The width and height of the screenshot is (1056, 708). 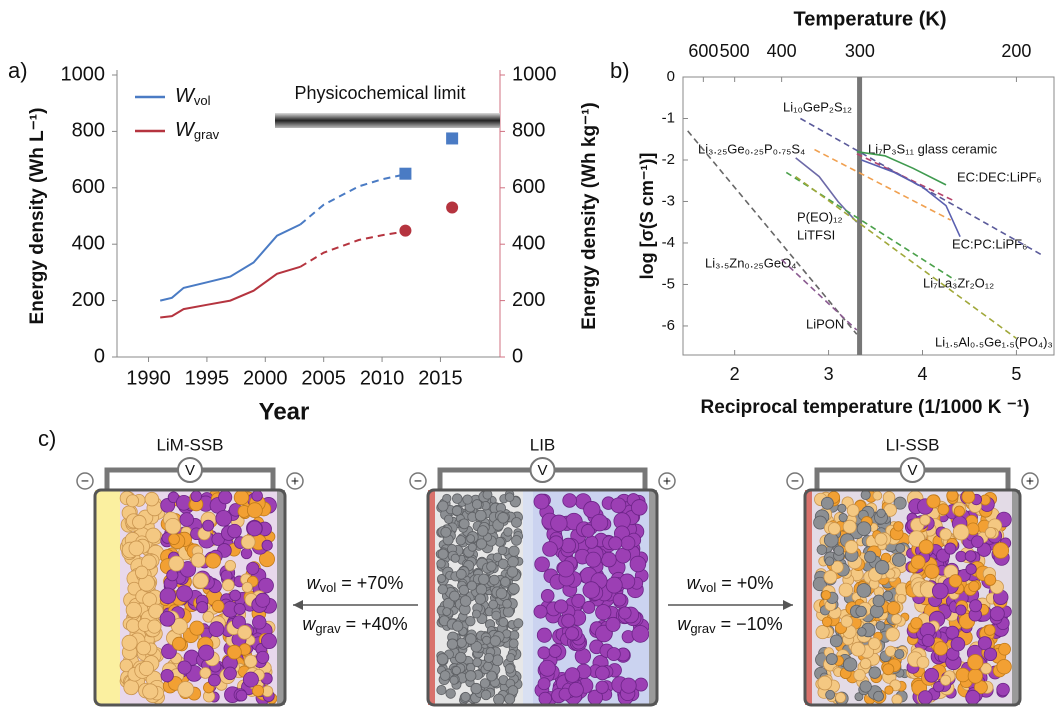 What do you see at coordinates (230, 262) in the screenshot?
I see `series-line` at bounding box center [230, 262].